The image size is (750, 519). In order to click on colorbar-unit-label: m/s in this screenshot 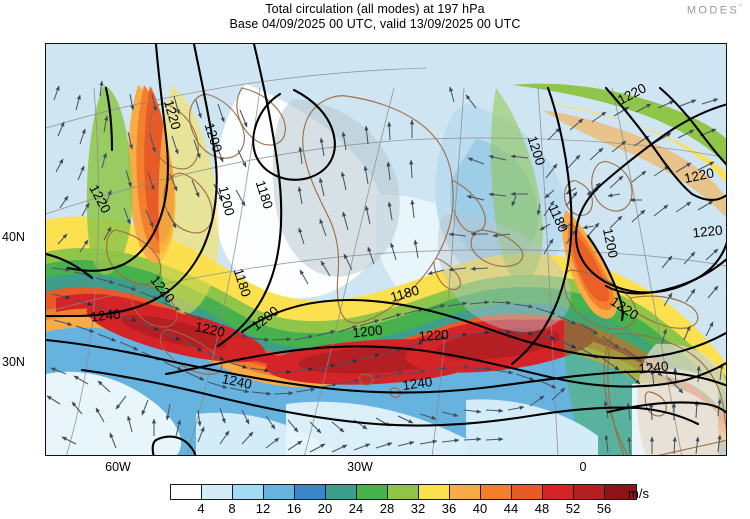, I will do `click(638, 493)`.